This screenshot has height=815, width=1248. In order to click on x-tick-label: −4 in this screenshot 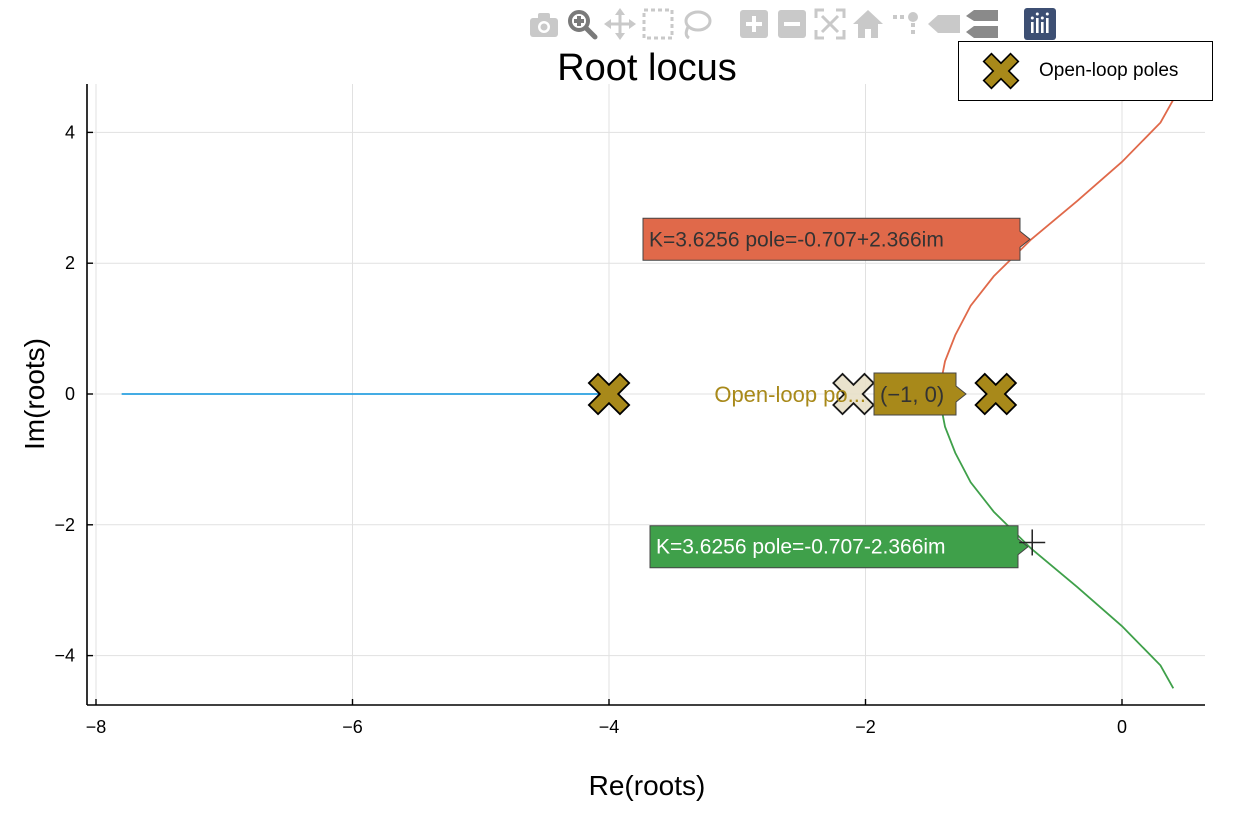, I will do `click(609, 727)`.